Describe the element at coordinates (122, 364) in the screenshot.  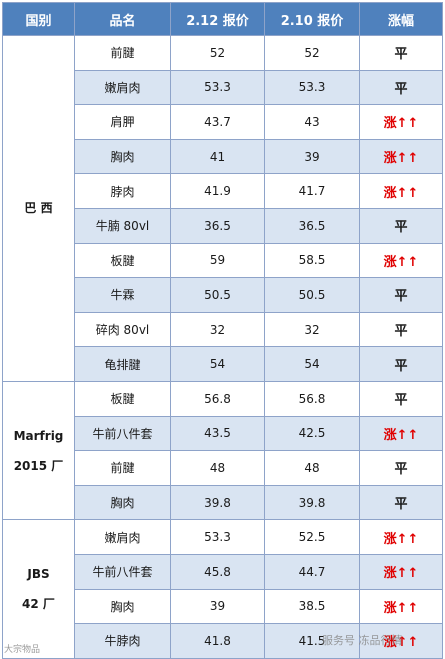
I see `product-name-cell: 龟排腱` at that location.